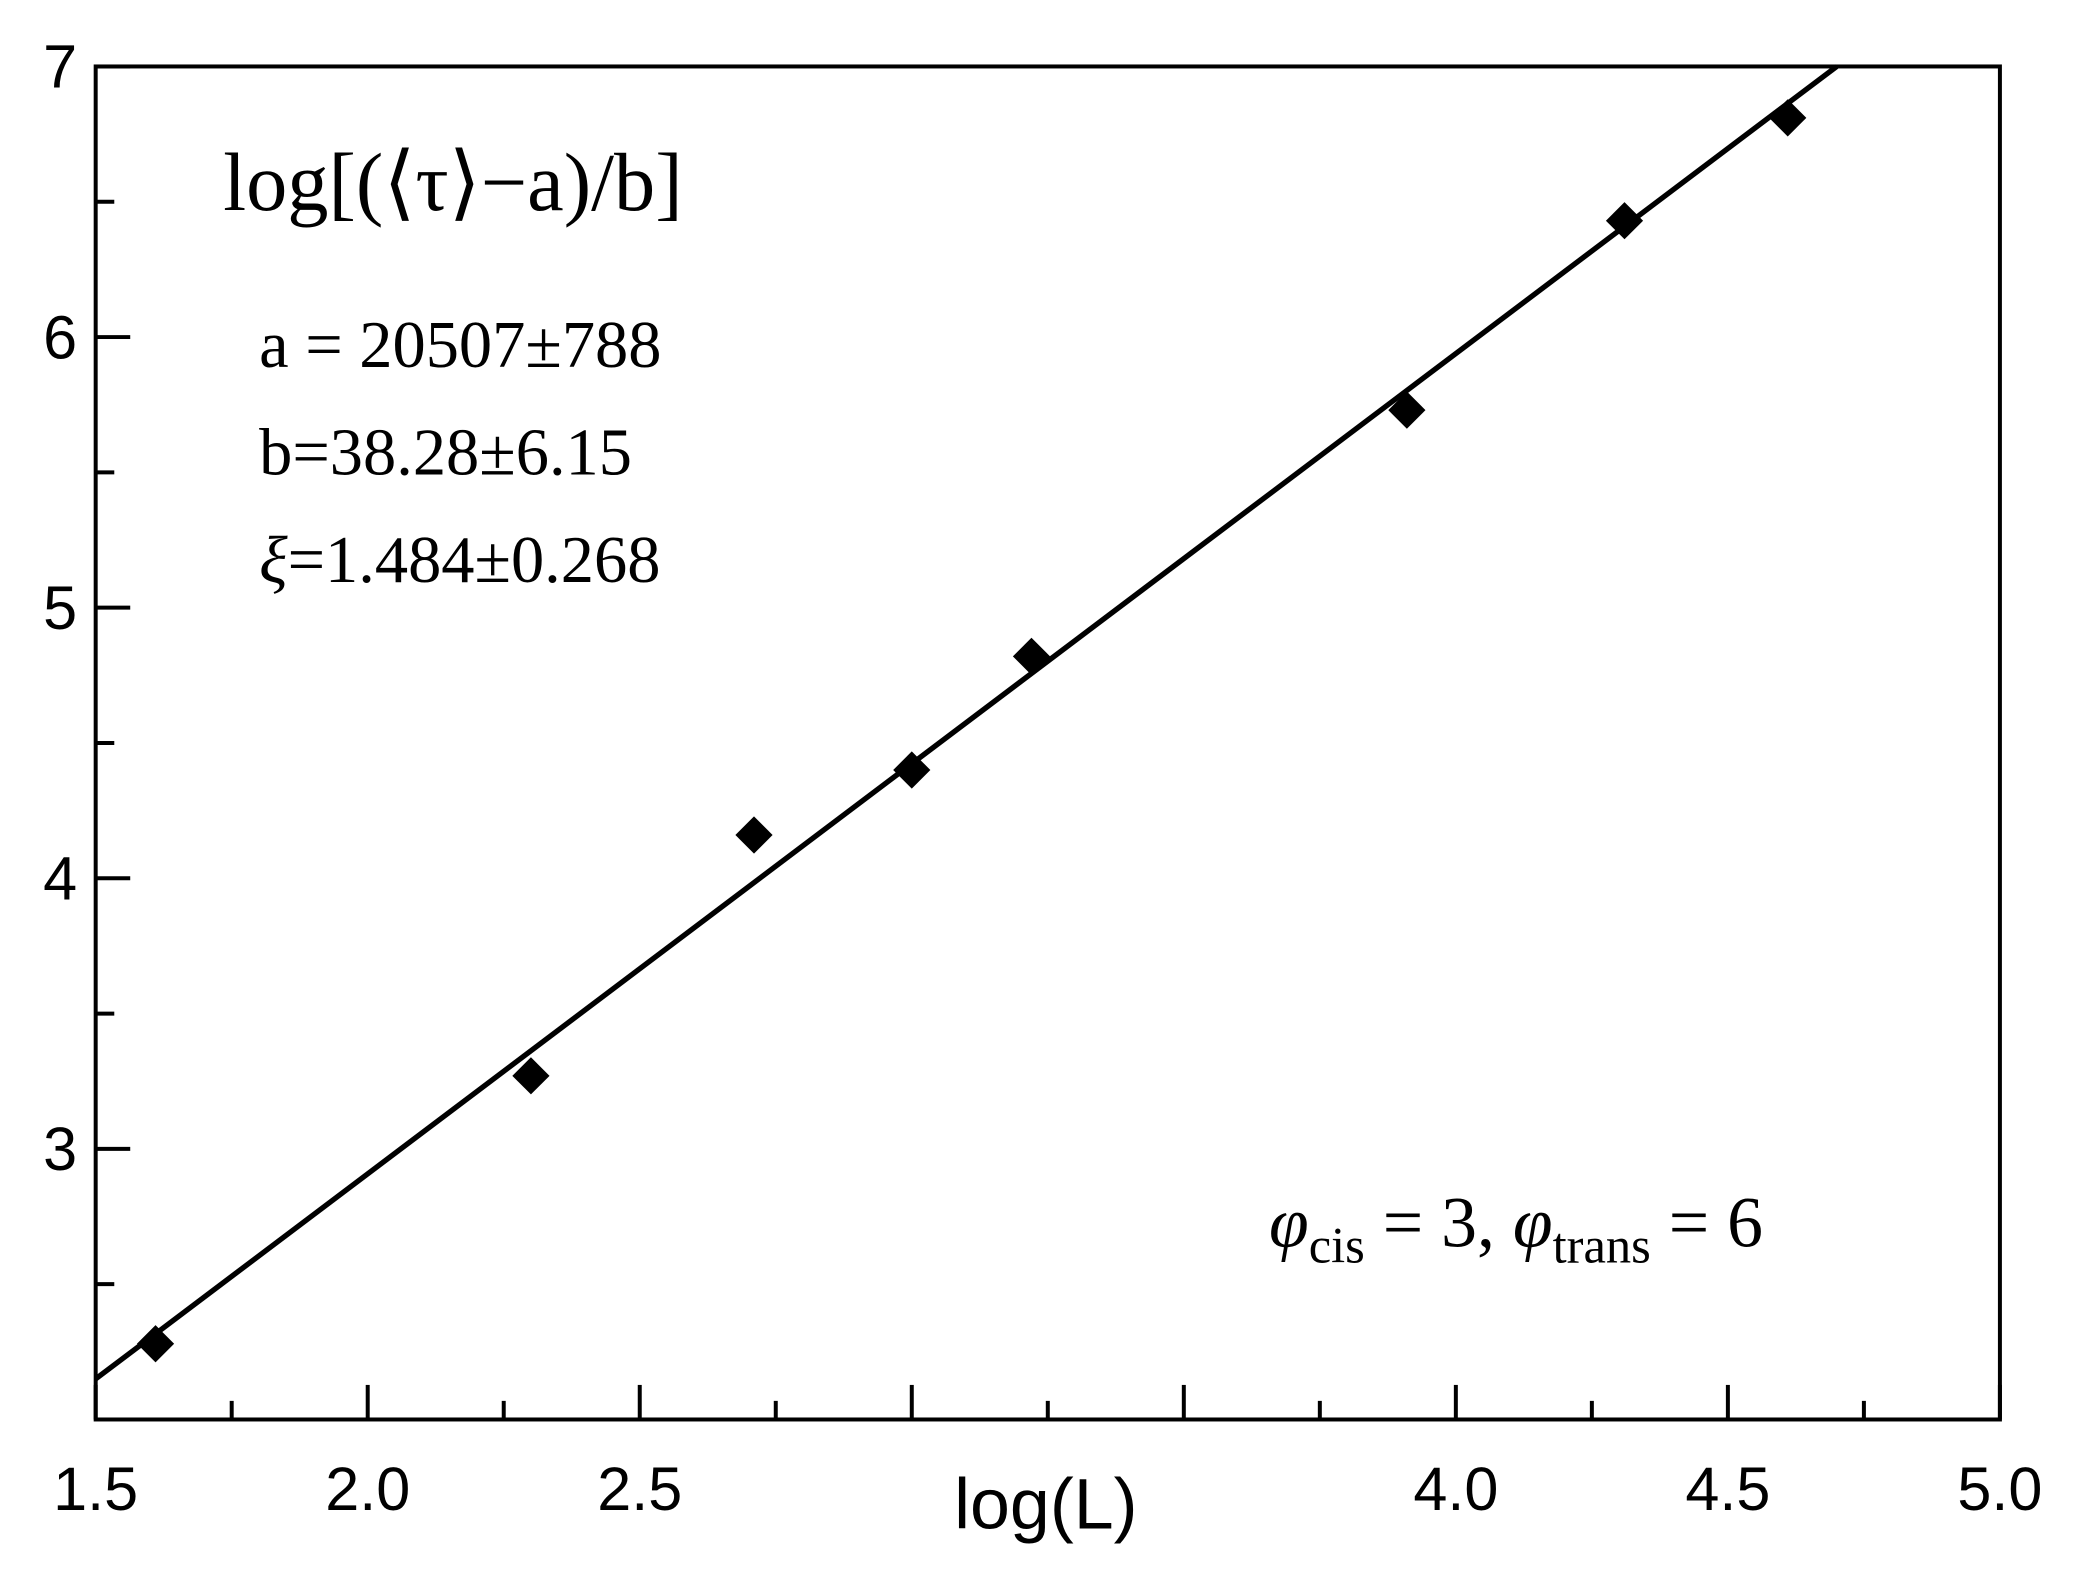 Image resolution: width=2073 pixels, height=1571 pixels. Describe the element at coordinates (60, 608) in the screenshot. I see `y-tick-label: 5` at that location.